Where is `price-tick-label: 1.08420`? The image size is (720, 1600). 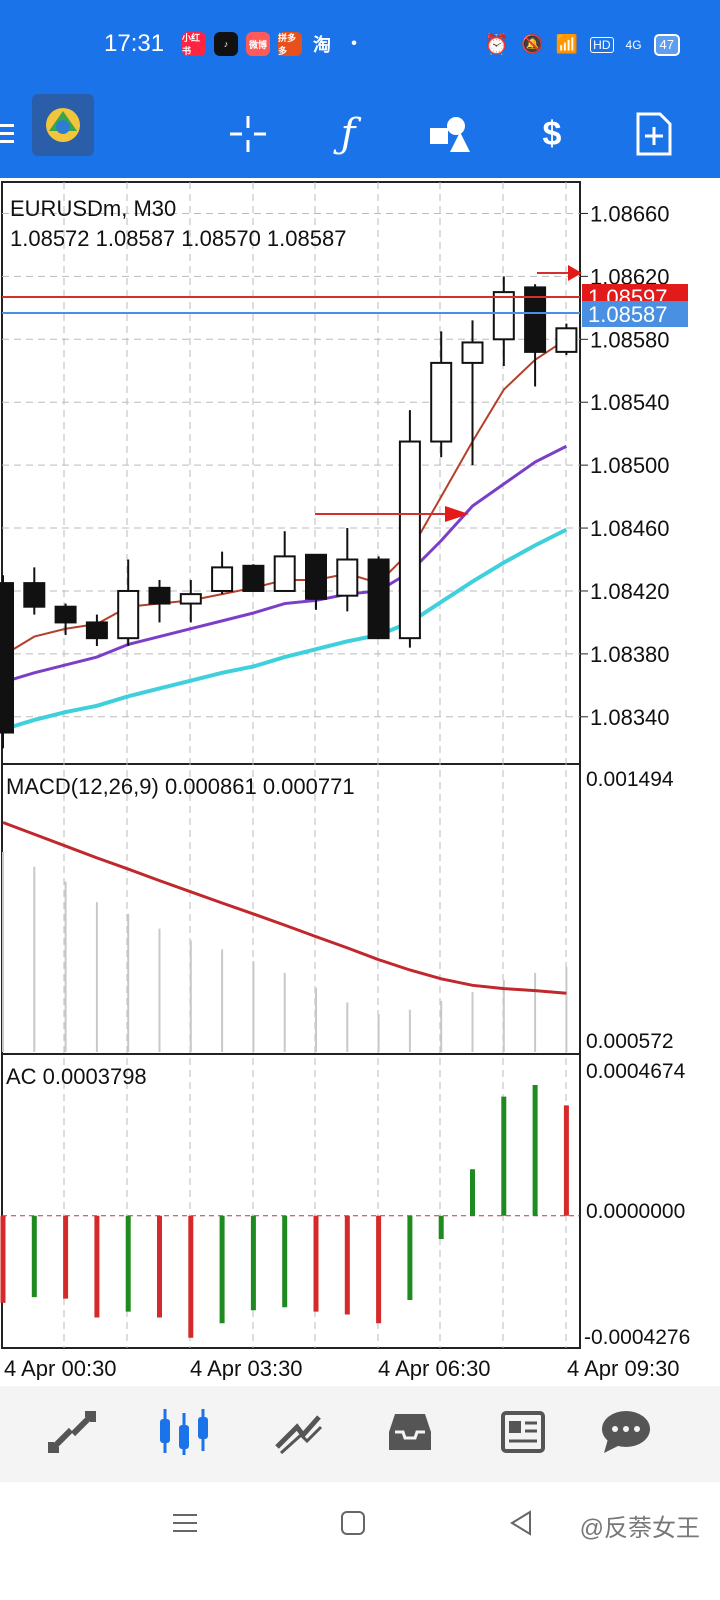 price-tick-label: 1.08420 is located at coordinates (630, 591).